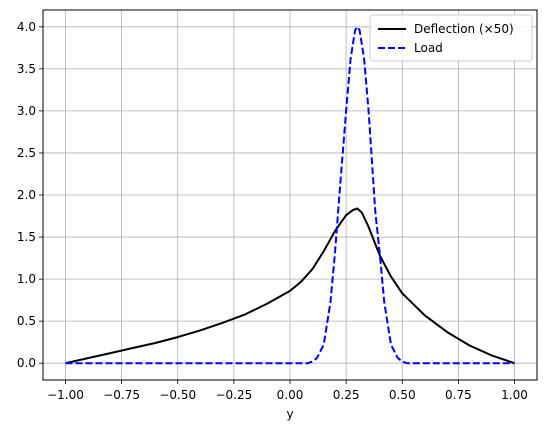 The image size is (547, 432). What do you see at coordinates (464, 29) in the screenshot?
I see `legend-label: Deflection (×50)` at bounding box center [464, 29].